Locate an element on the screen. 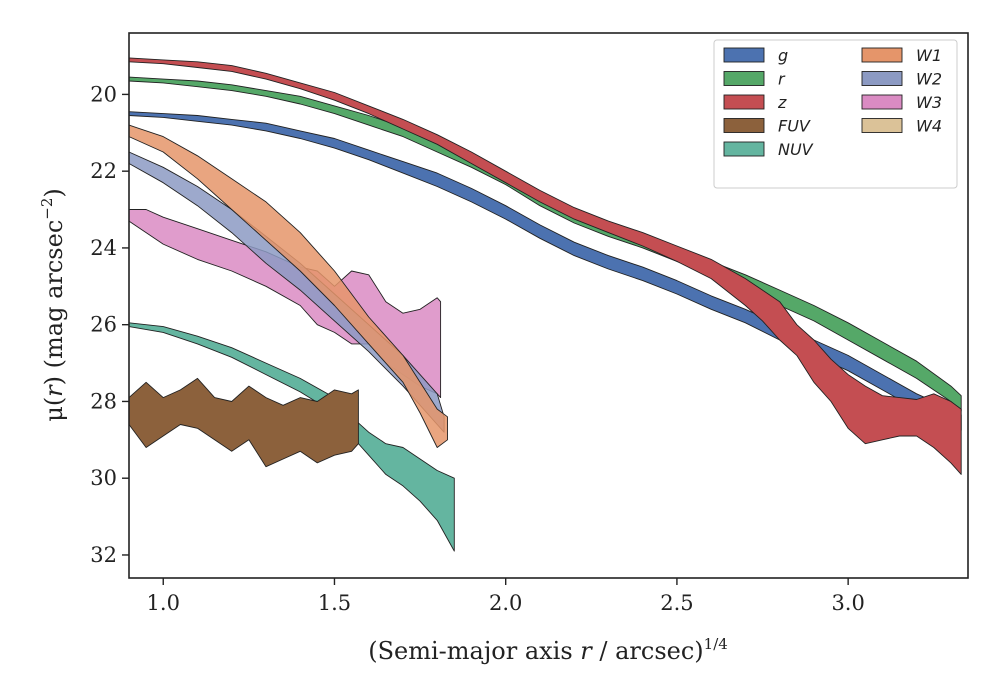  x-axis: 1.0 1.5 2.0 2.5 3.0 is located at coordinates (506, 596).